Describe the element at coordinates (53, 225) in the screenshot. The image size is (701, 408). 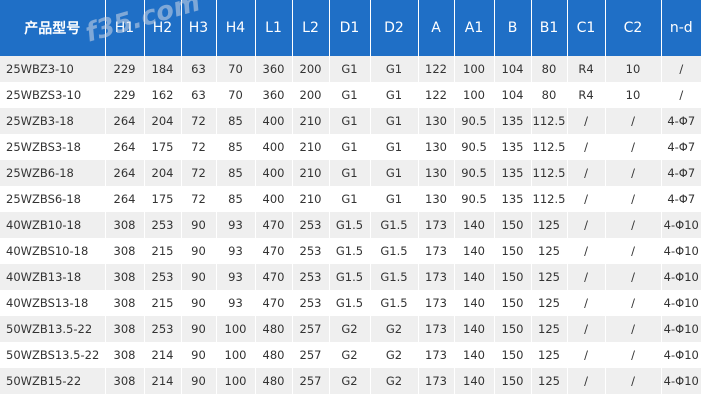
I see `model-cell: 40WZB10-18` at that location.